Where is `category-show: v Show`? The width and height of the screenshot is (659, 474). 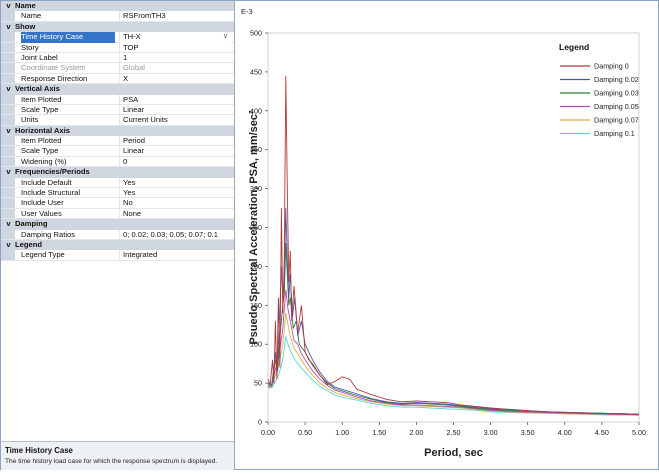 category-show: v Show is located at coordinates (117, 27).